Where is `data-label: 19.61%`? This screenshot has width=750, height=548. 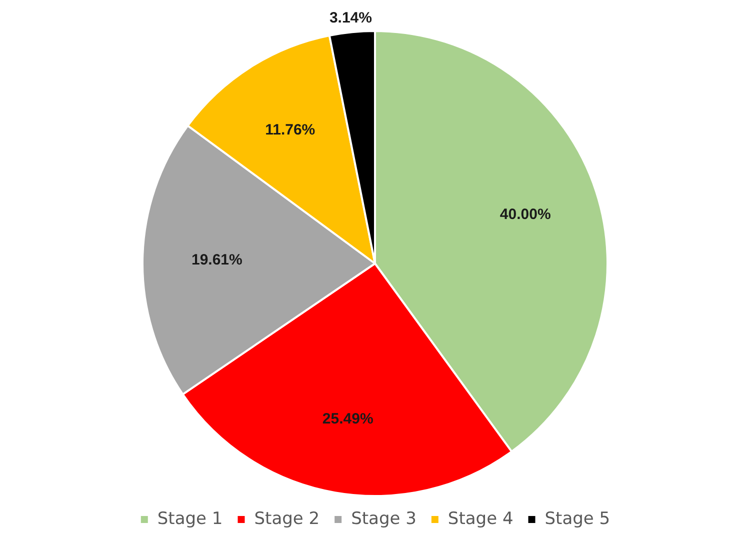
data-label: 19.61% is located at coordinates (216, 260).